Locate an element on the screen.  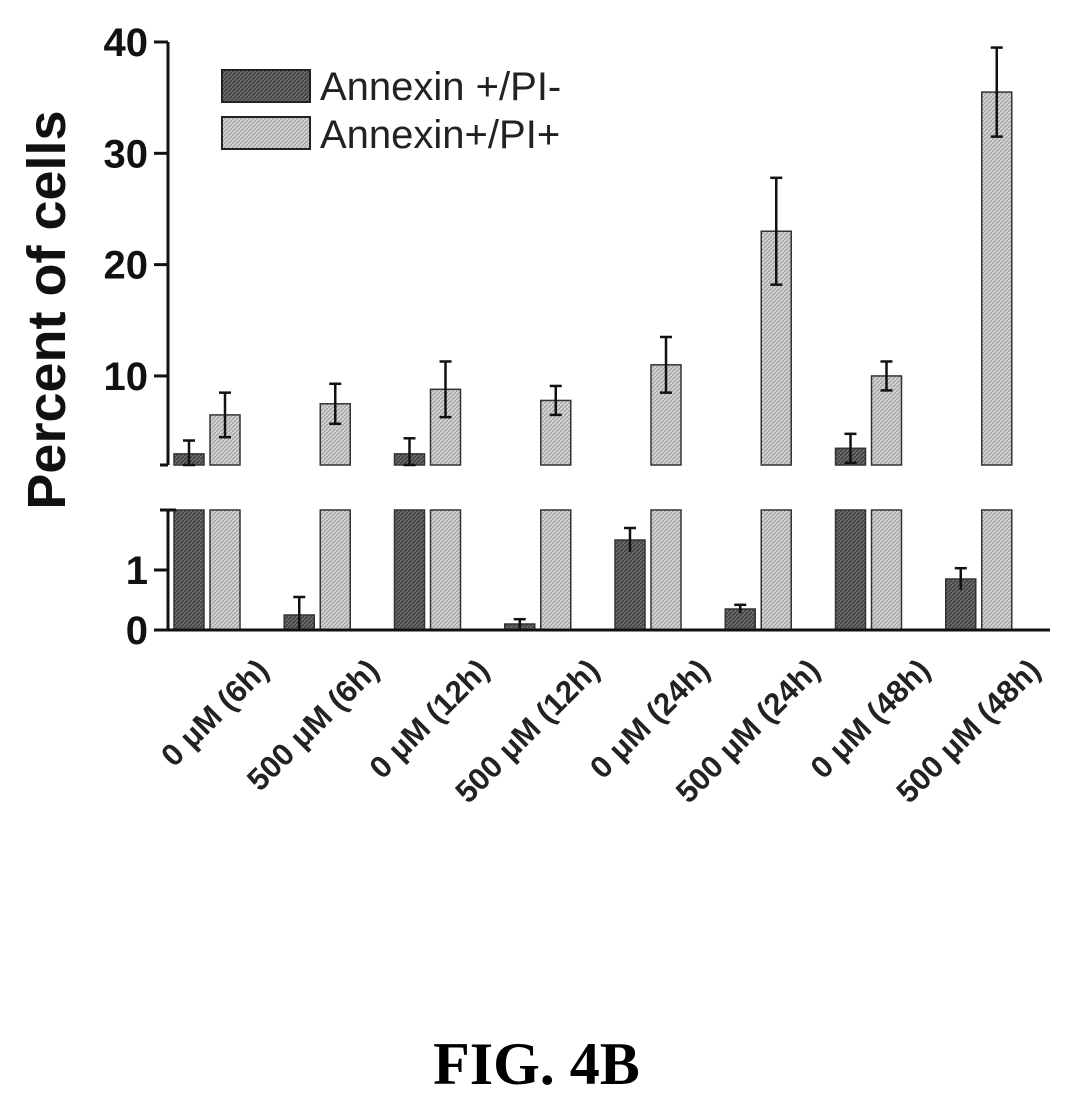
bar-lower-s1-c2 is located at coordinates (445, 570).